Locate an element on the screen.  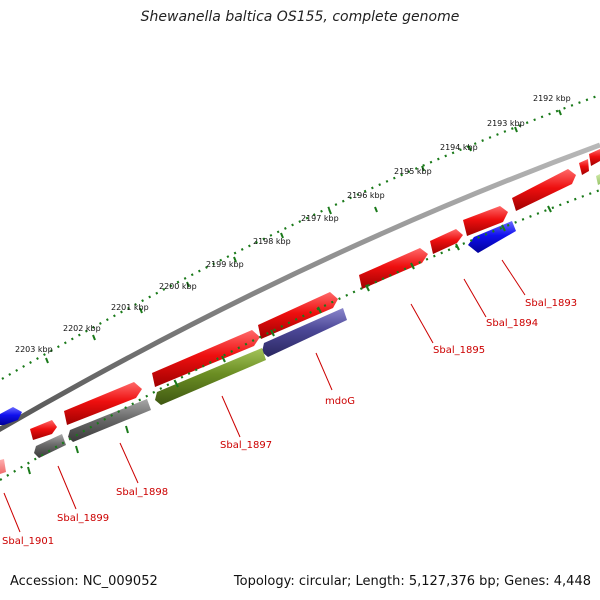
tick-label-2203: 2203 kbp is located at coordinates (34, 349).